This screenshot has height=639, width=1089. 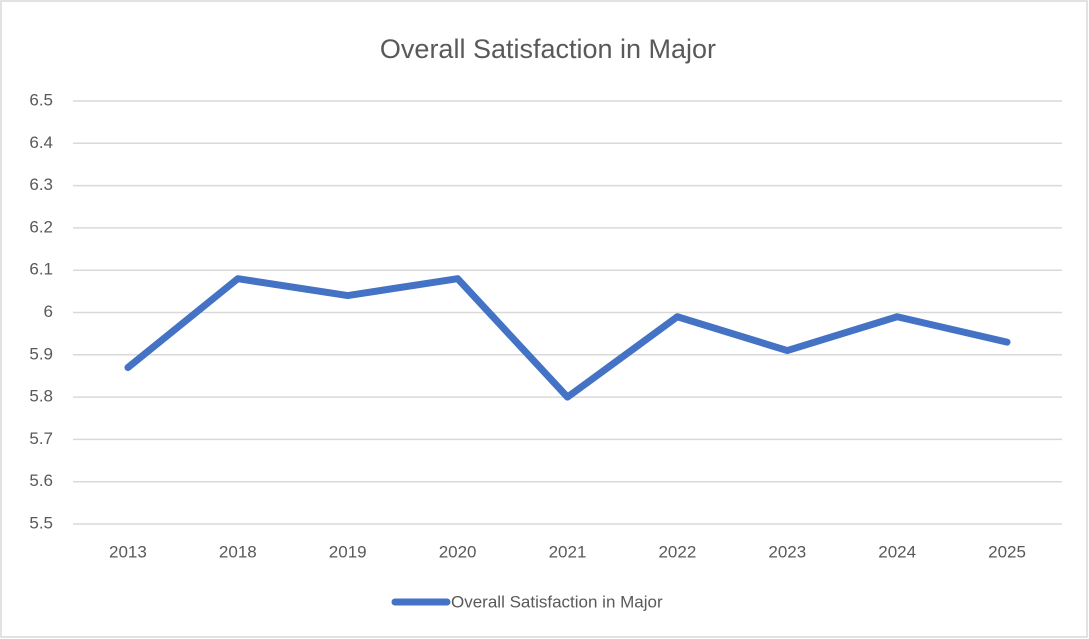 I want to click on x-tick-label: 2025, so click(x=1007, y=551).